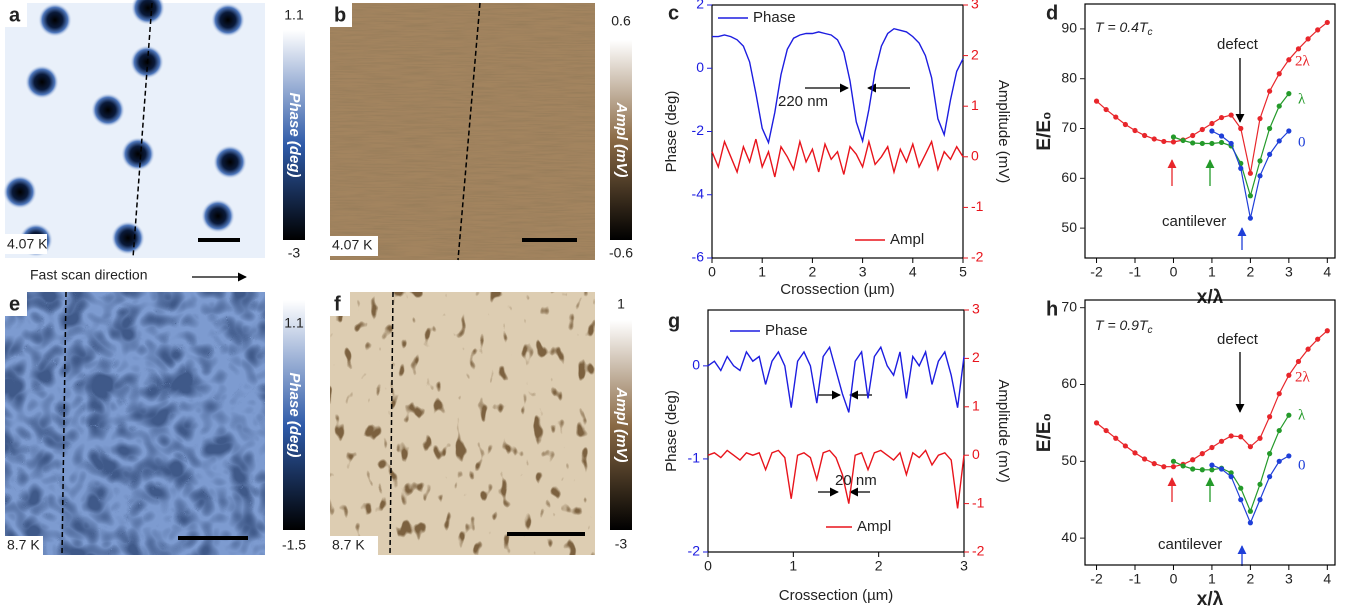 The width and height of the screenshot is (1364, 616). I want to click on x-tick-label: 0, so click(1174, 579).